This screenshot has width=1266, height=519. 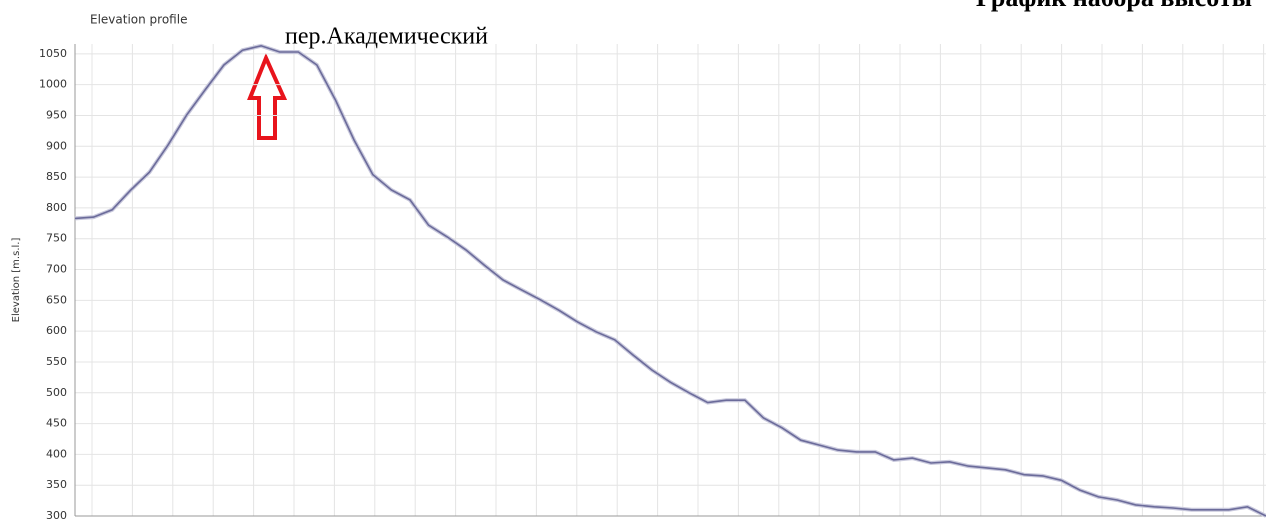 What do you see at coordinates (56, 145) in the screenshot?
I see `y-tick-label: 900` at bounding box center [56, 145].